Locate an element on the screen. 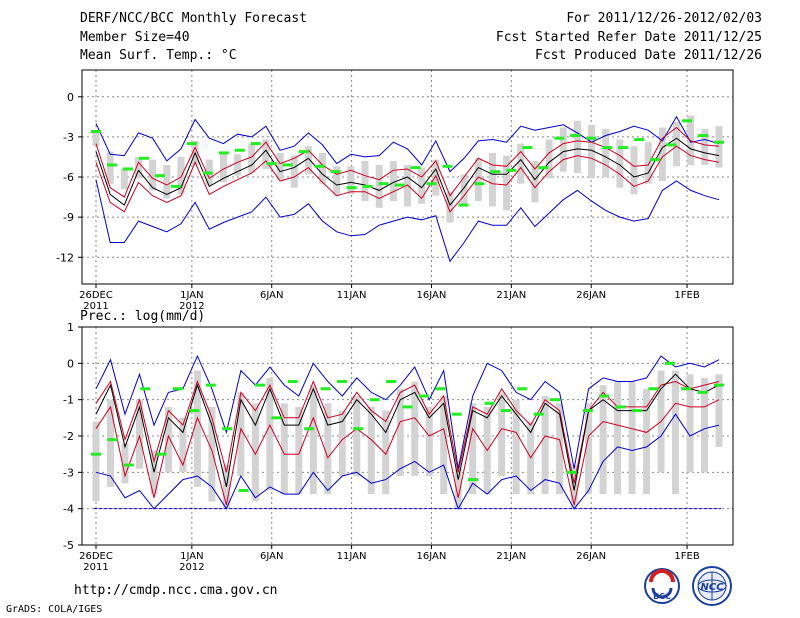  member-size-label: Member Size=40 is located at coordinates (135, 37).